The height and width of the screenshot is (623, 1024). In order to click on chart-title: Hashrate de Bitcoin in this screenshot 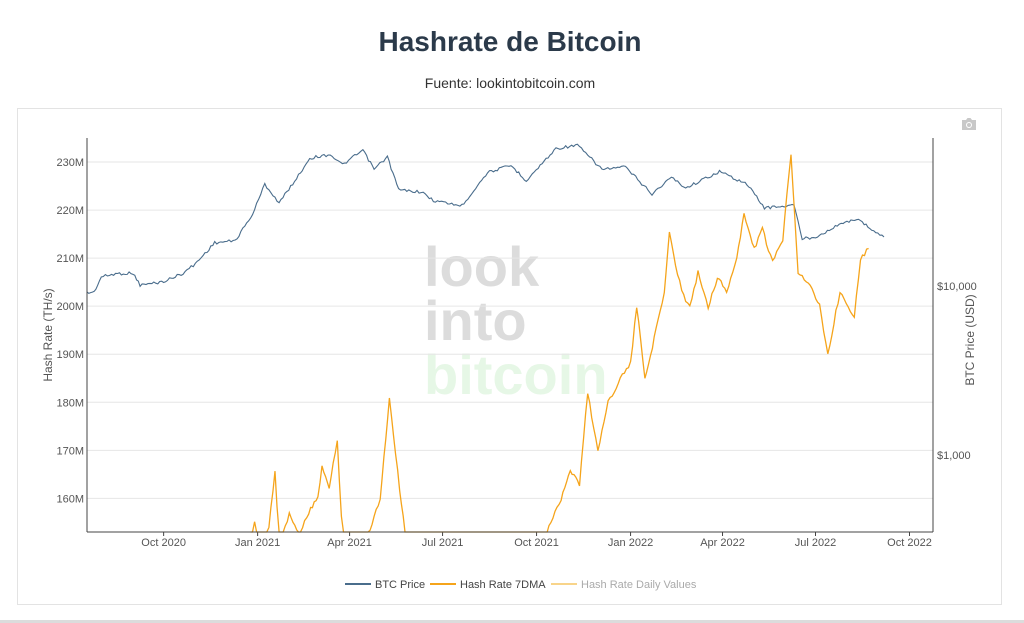, I will do `click(510, 41)`.